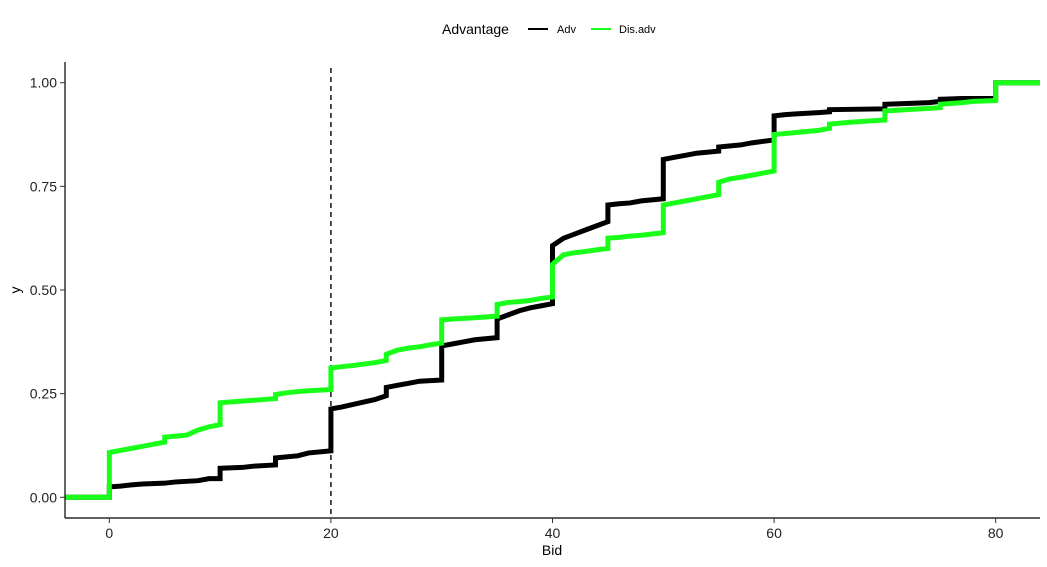 The width and height of the screenshot is (1047, 567). What do you see at coordinates (15, 290) in the screenshot?
I see `y-axis-title: y` at bounding box center [15, 290].